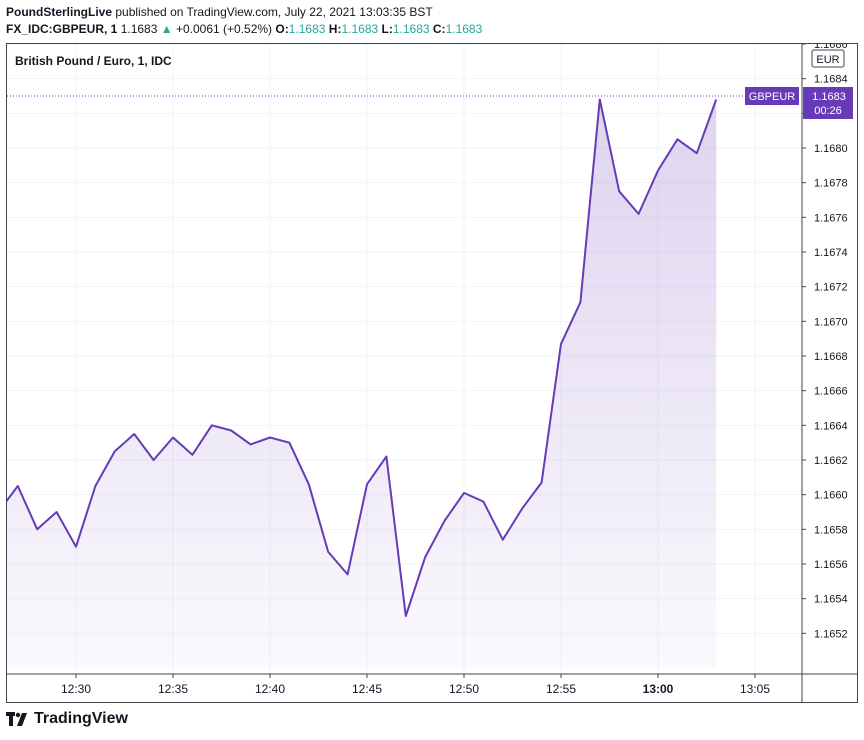 The width and height of the screenshot is (864, 740). I want to click on x-tick-label: 12:45, so click(367, 689).